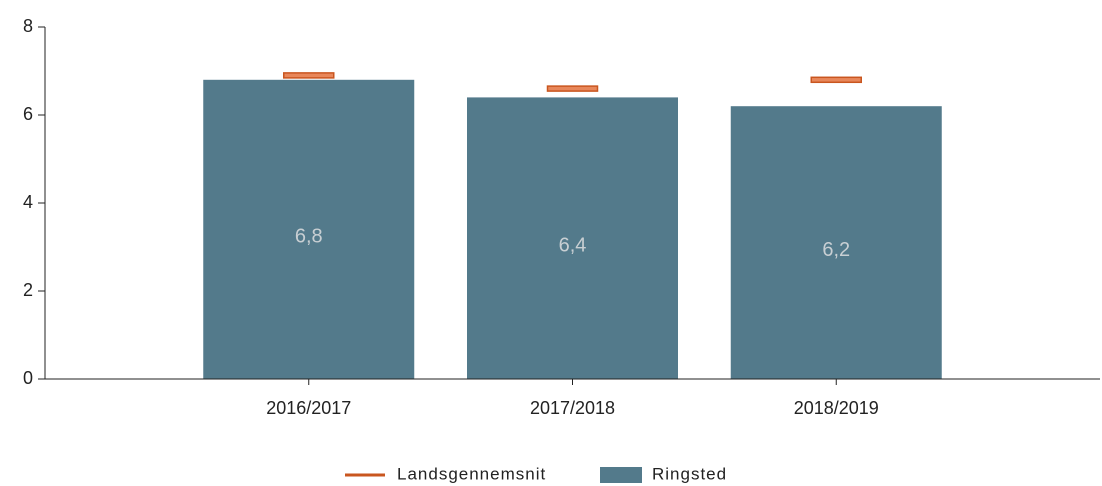 This screenshot has width=1102, height=486. Describe the element at coordinates (28, 202) in the screenshot. I see `y-tick-label: 4` at that location.